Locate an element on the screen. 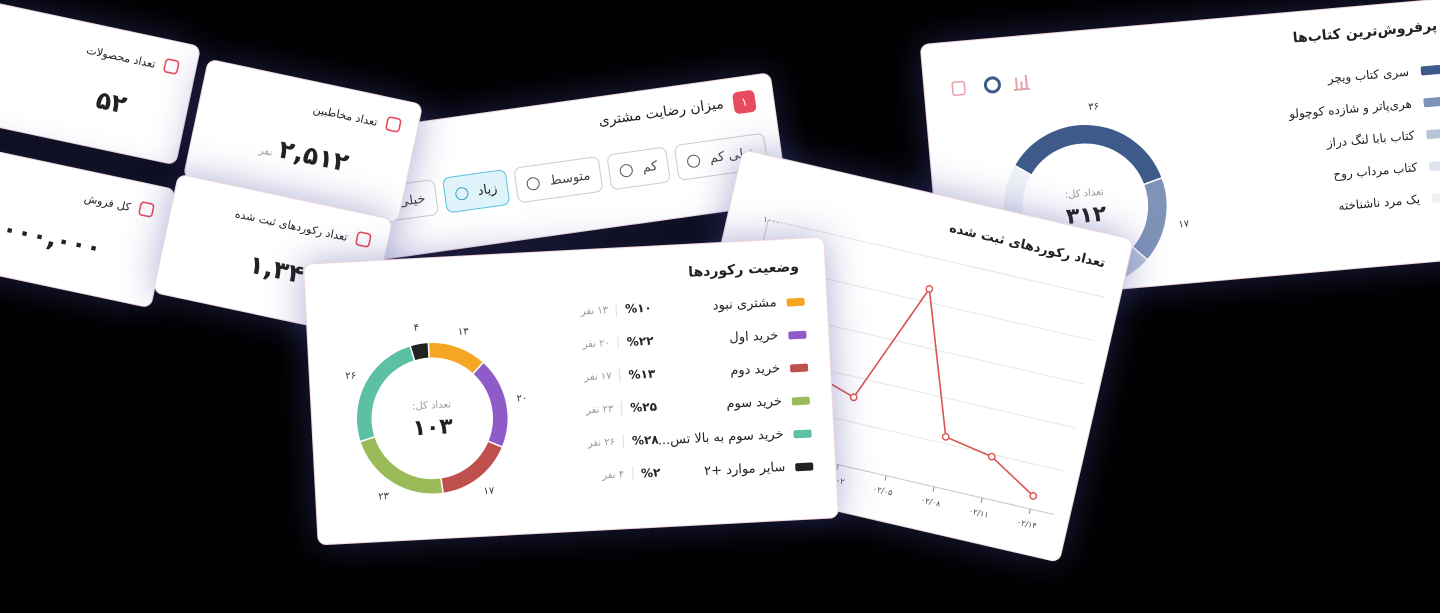  stat-value: ۲,۵۱۲نفر is located at coordinates (304, 154).